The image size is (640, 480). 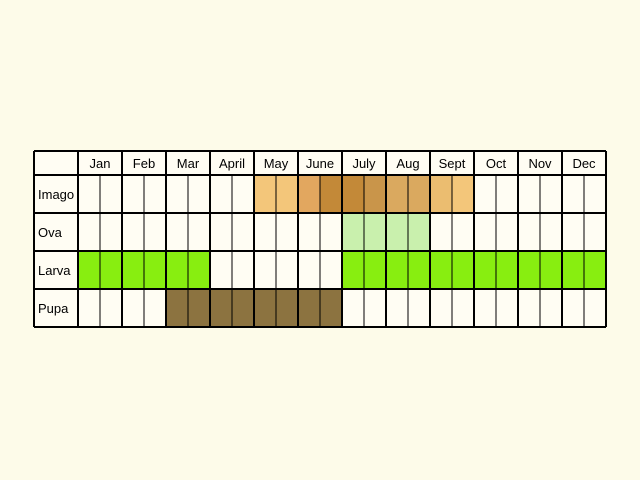 I want to click on month-label-dec: Dec, so click(x=584, y=163).